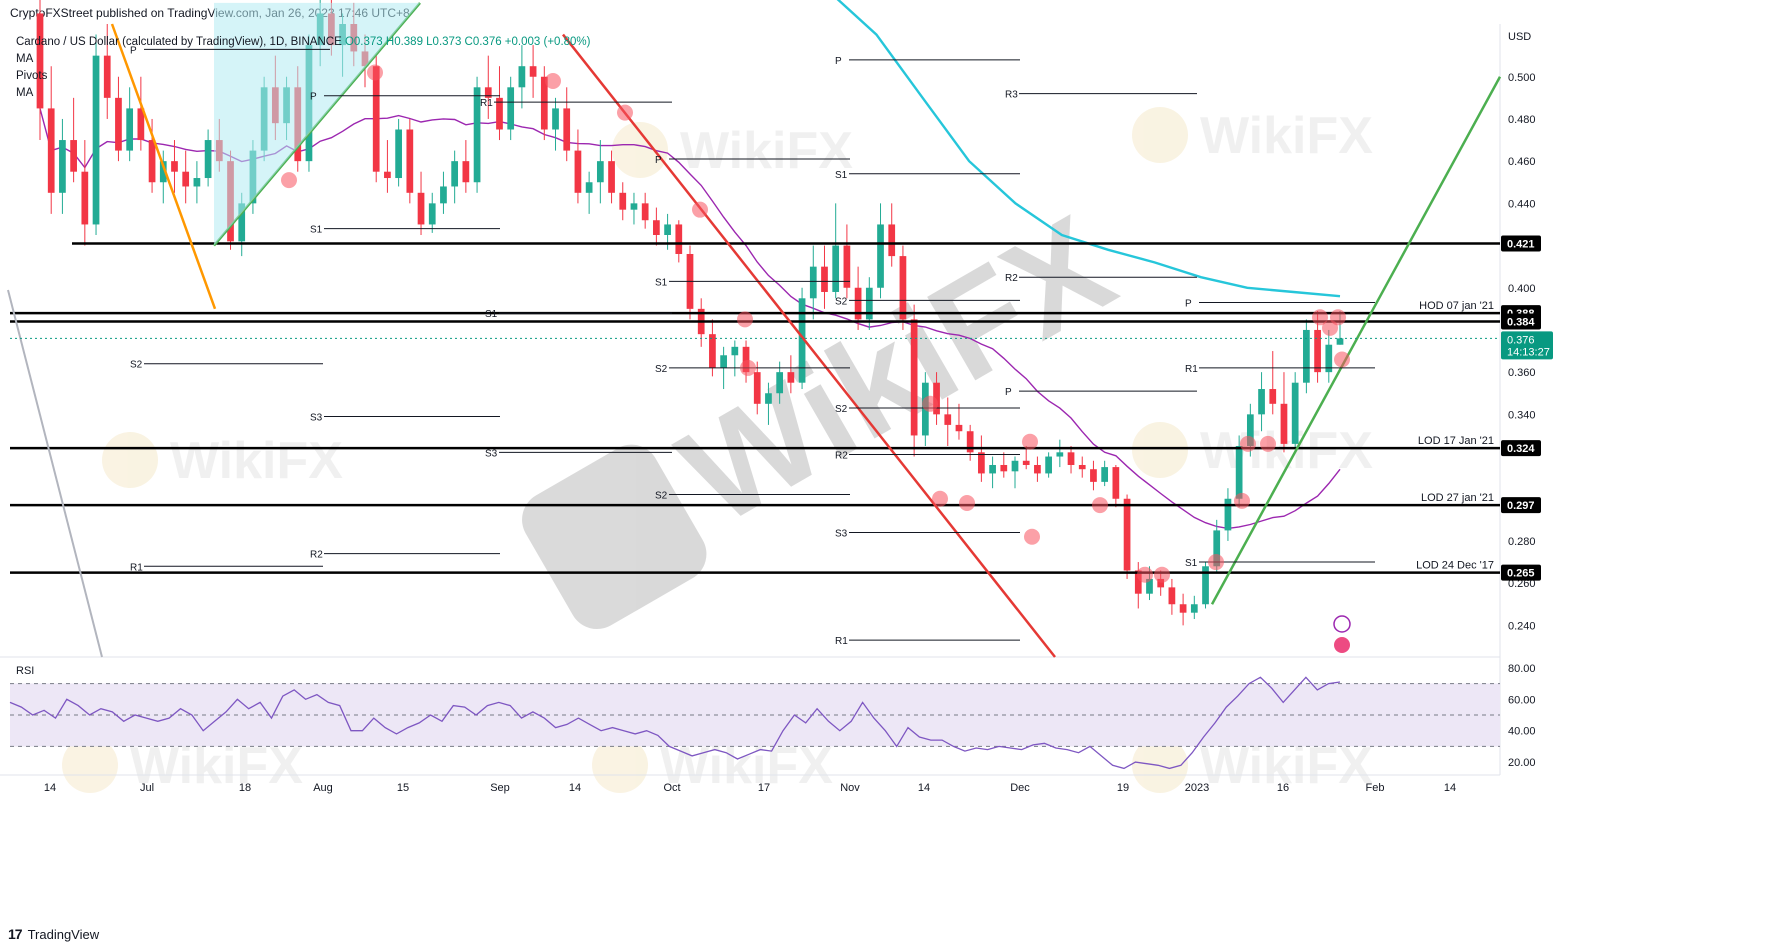 This screenshot has height=947, width=1787. What do you see at coordinates (1252, 766) in the screenshot?
I see `watermark-6: WikiFX` at bounding box center [1252, 766].